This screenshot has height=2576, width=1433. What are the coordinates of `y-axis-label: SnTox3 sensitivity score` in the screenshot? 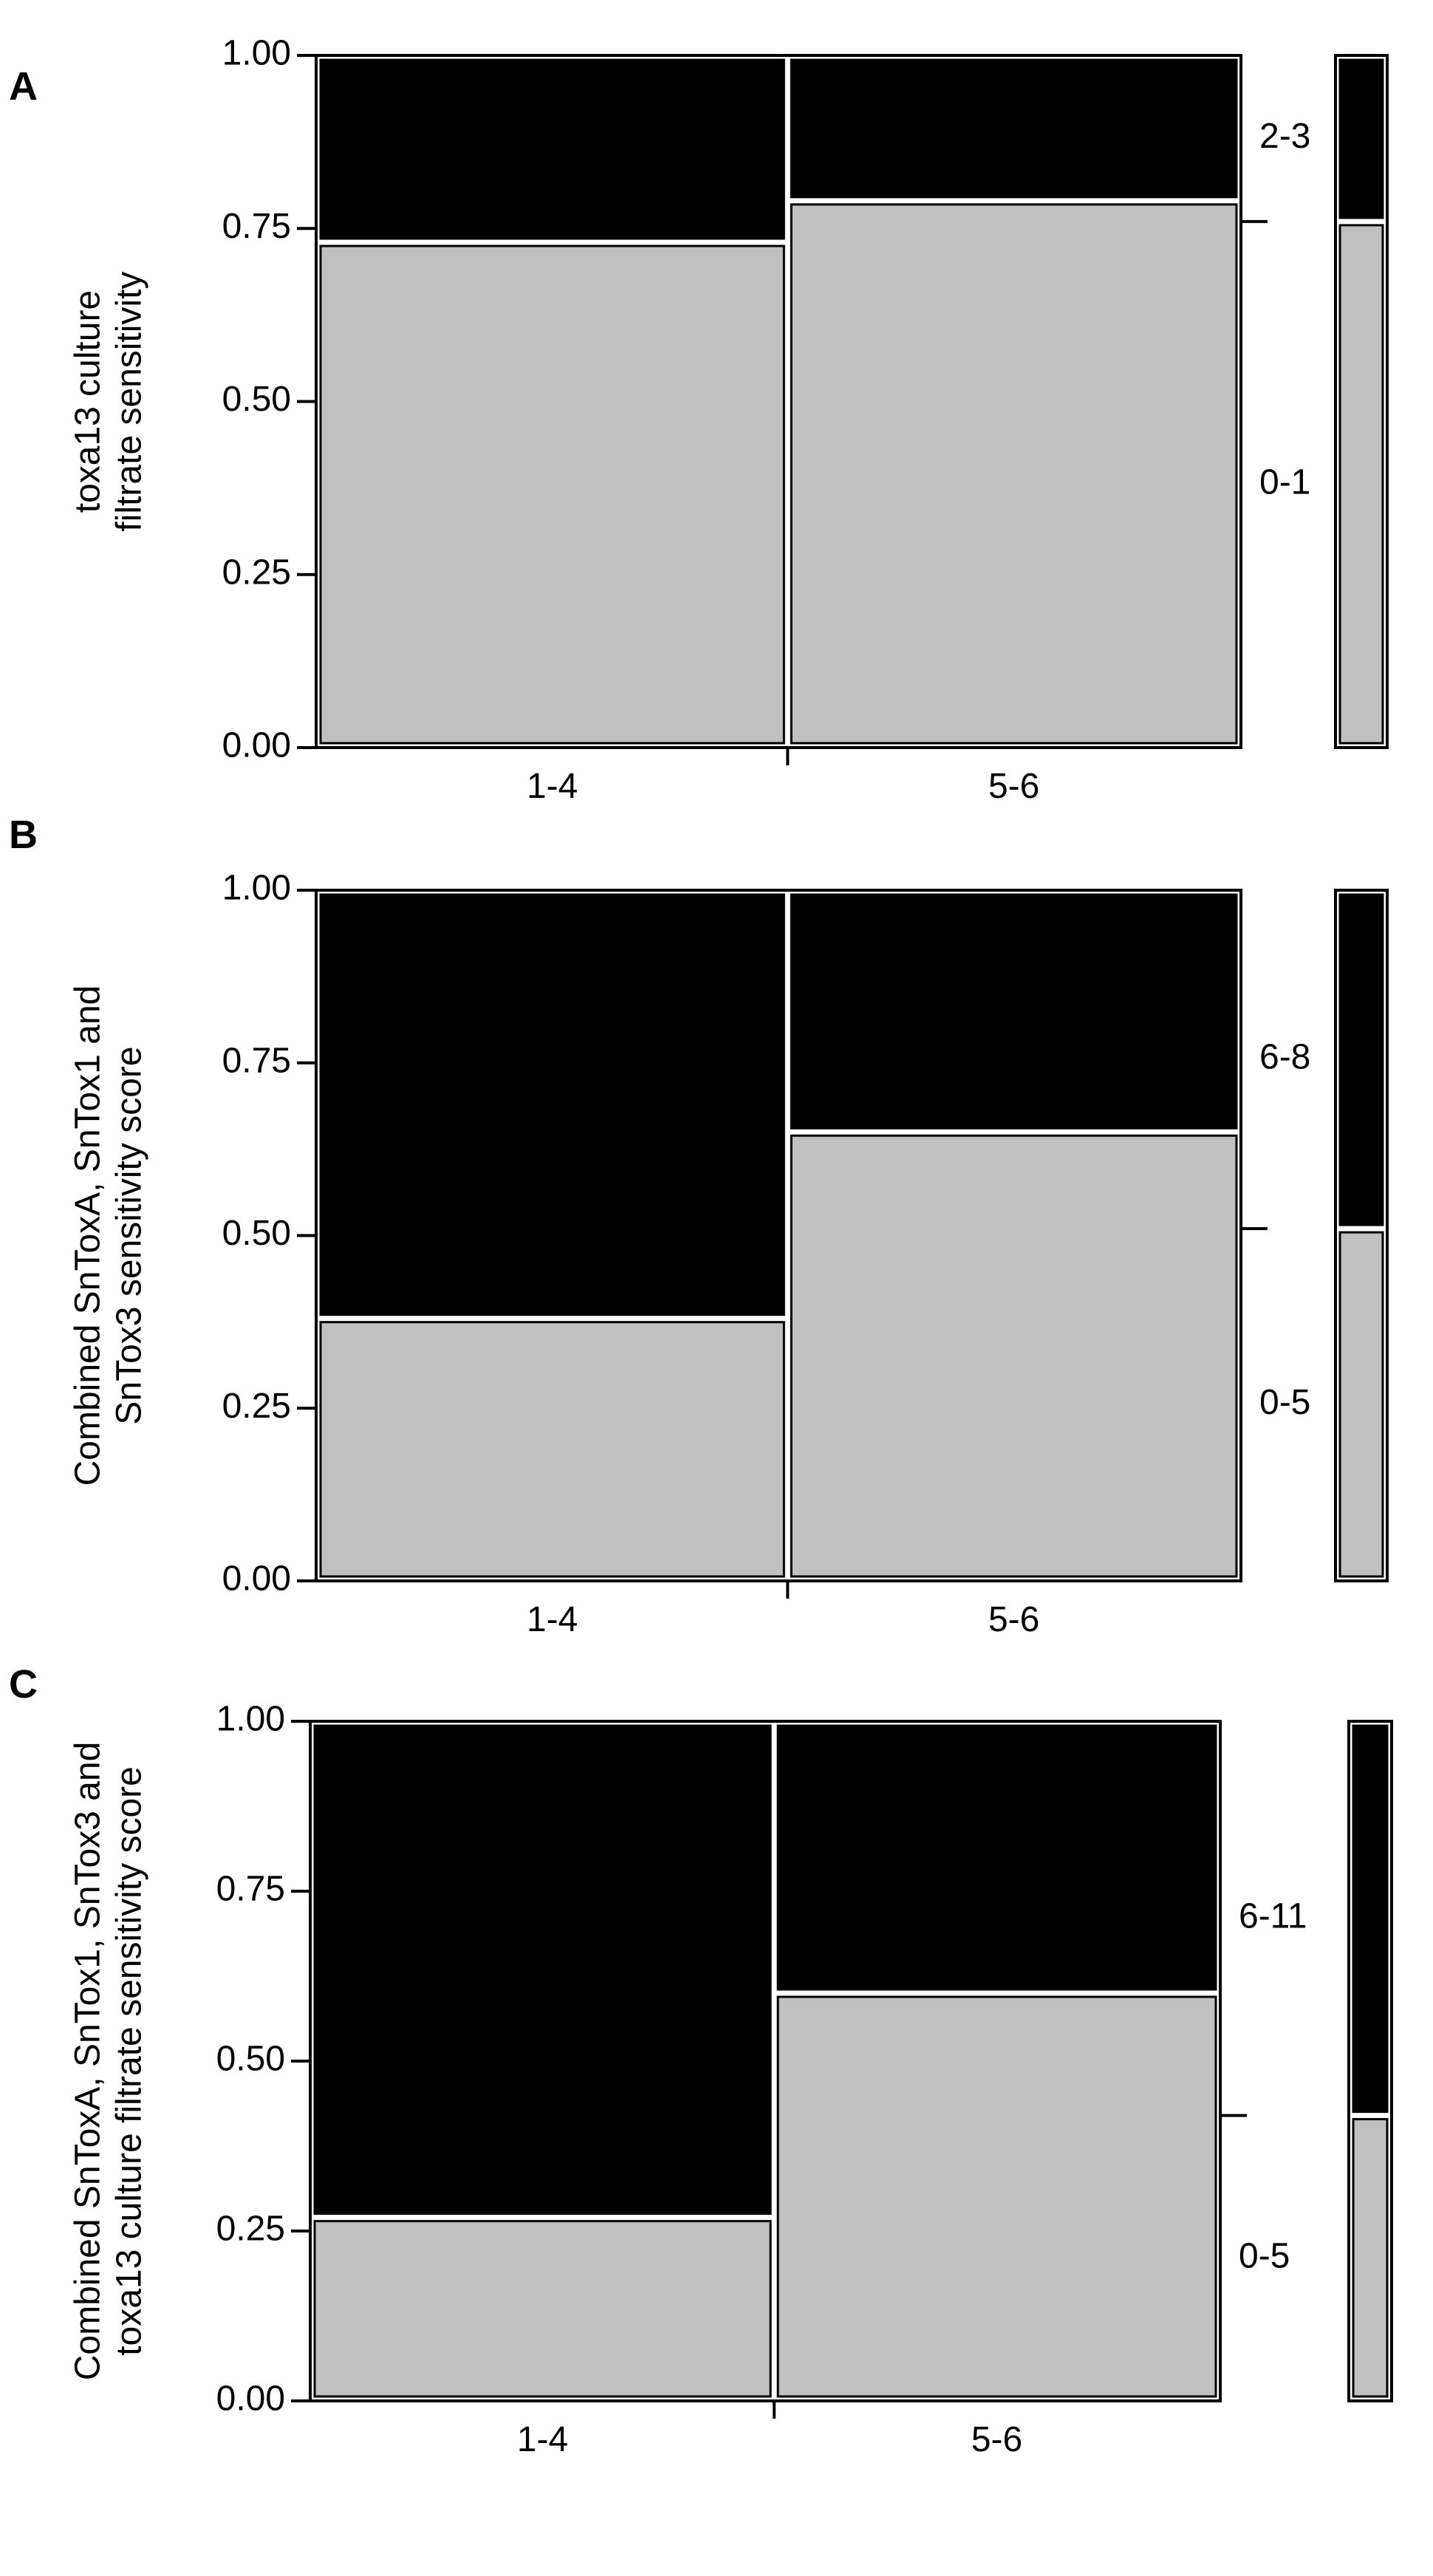 It's located at (130, 1235).